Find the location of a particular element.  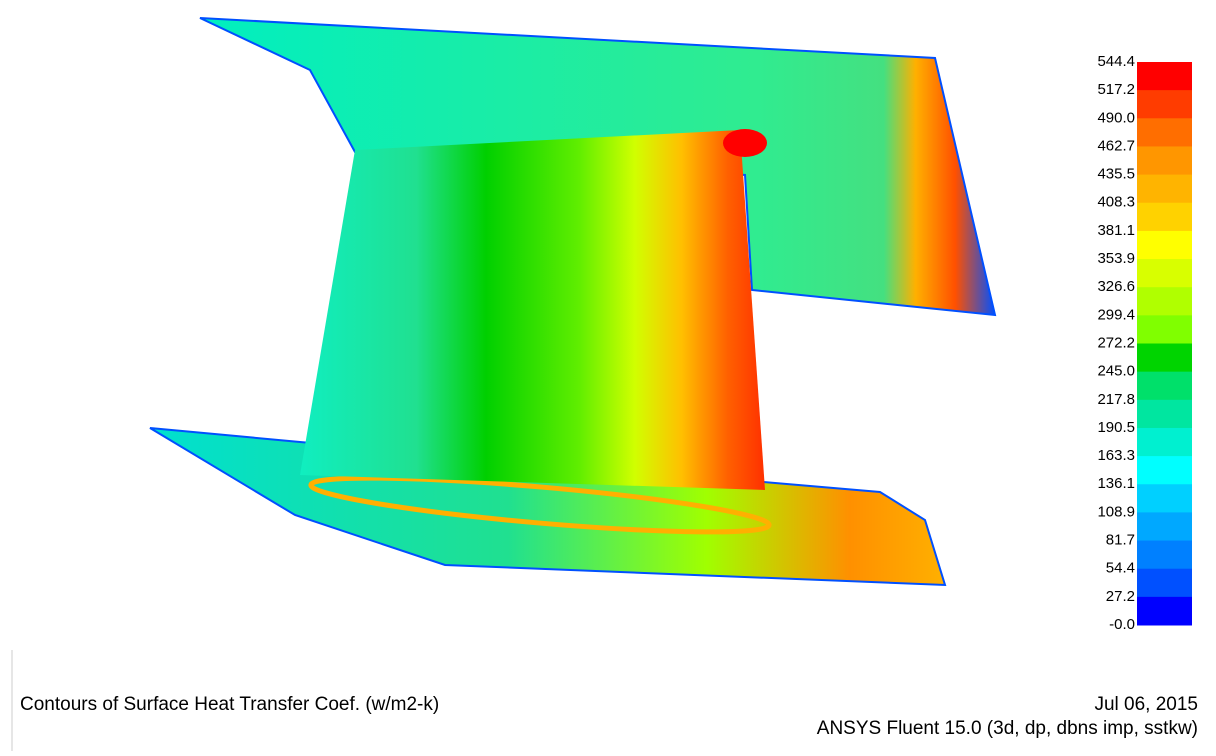

colorbar-label: 353.9 is located at coordinates (1116, 258).